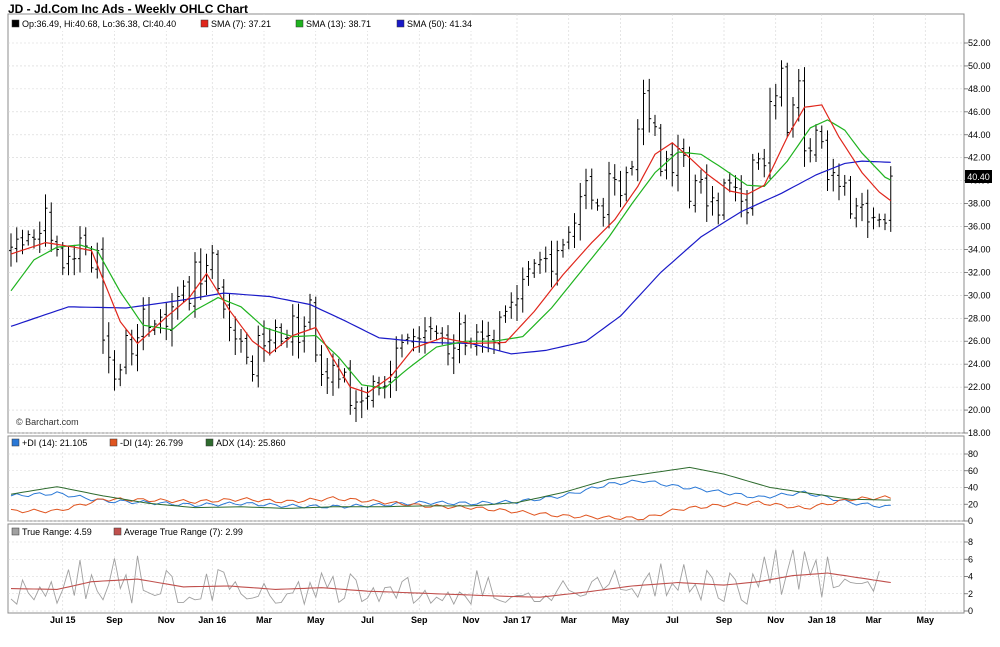  I want to click on y-tick-label: 32.00, so click(979, 272).